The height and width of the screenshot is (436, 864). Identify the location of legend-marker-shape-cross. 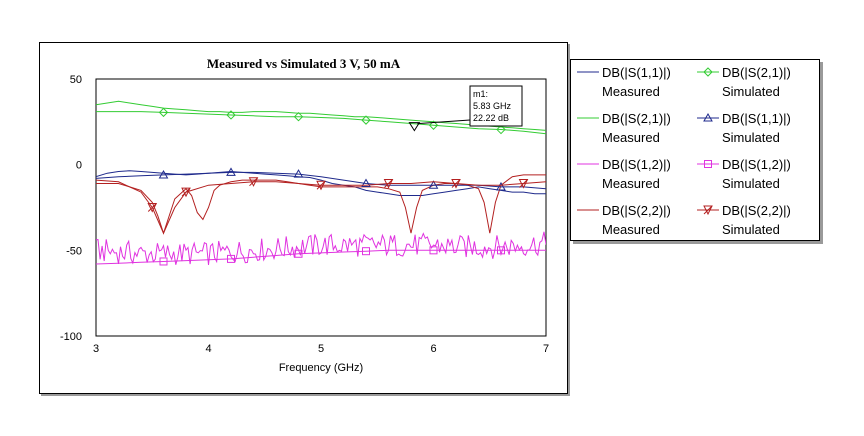
(708, 210).